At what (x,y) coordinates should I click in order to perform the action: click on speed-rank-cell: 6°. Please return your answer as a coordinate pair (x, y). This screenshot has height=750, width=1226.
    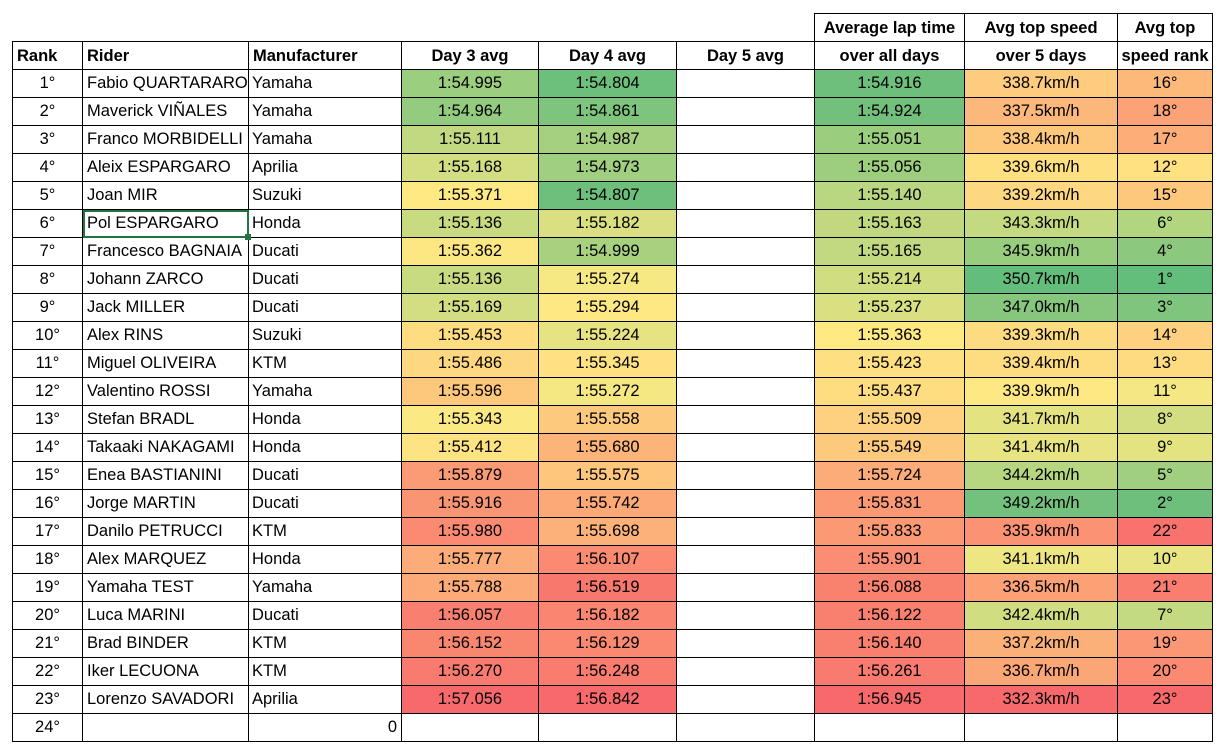
    Looking at the image, I should click on (1165, 223).